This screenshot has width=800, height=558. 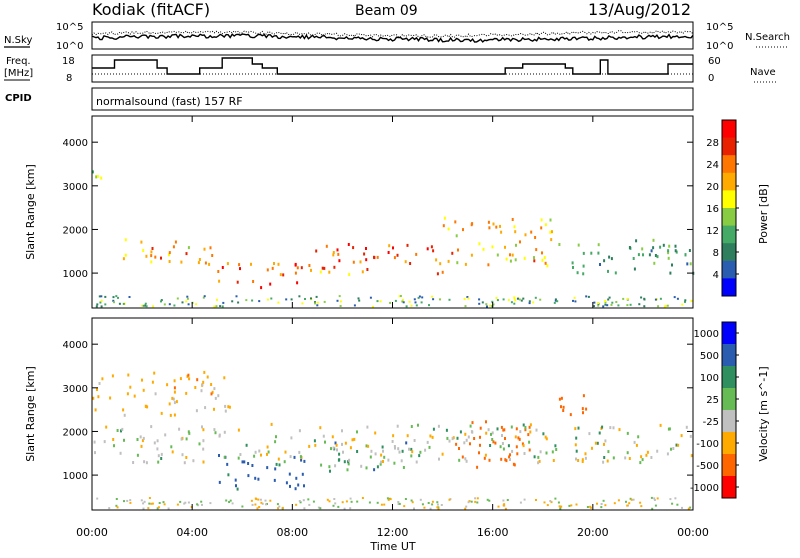 What do you see at coordinates (386, 11) in the screenshot?
I see `beam-title: Beam 09` at bounding box center [386, 11].